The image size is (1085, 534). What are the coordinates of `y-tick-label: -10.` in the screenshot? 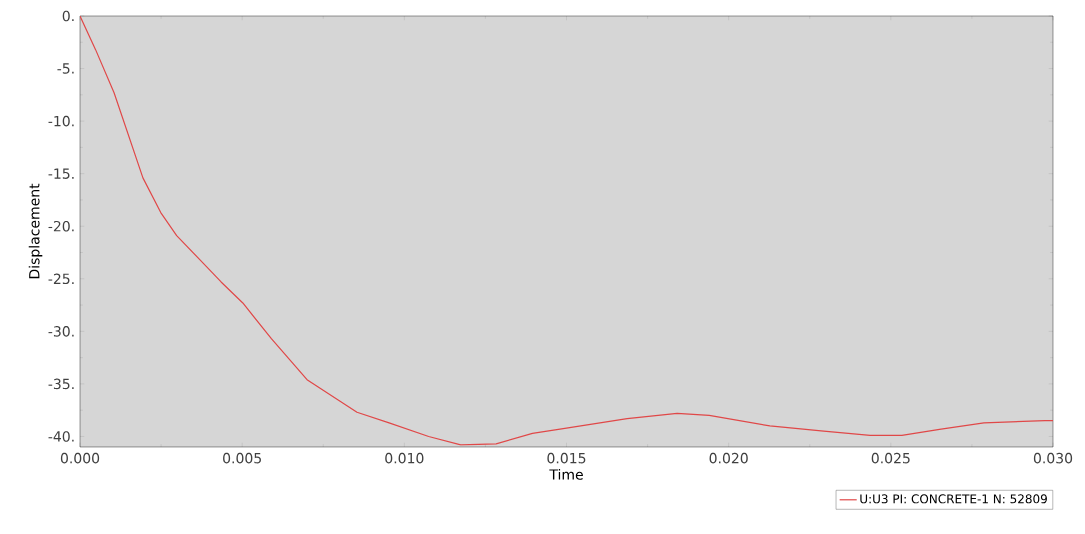 It's located at (61, 121).